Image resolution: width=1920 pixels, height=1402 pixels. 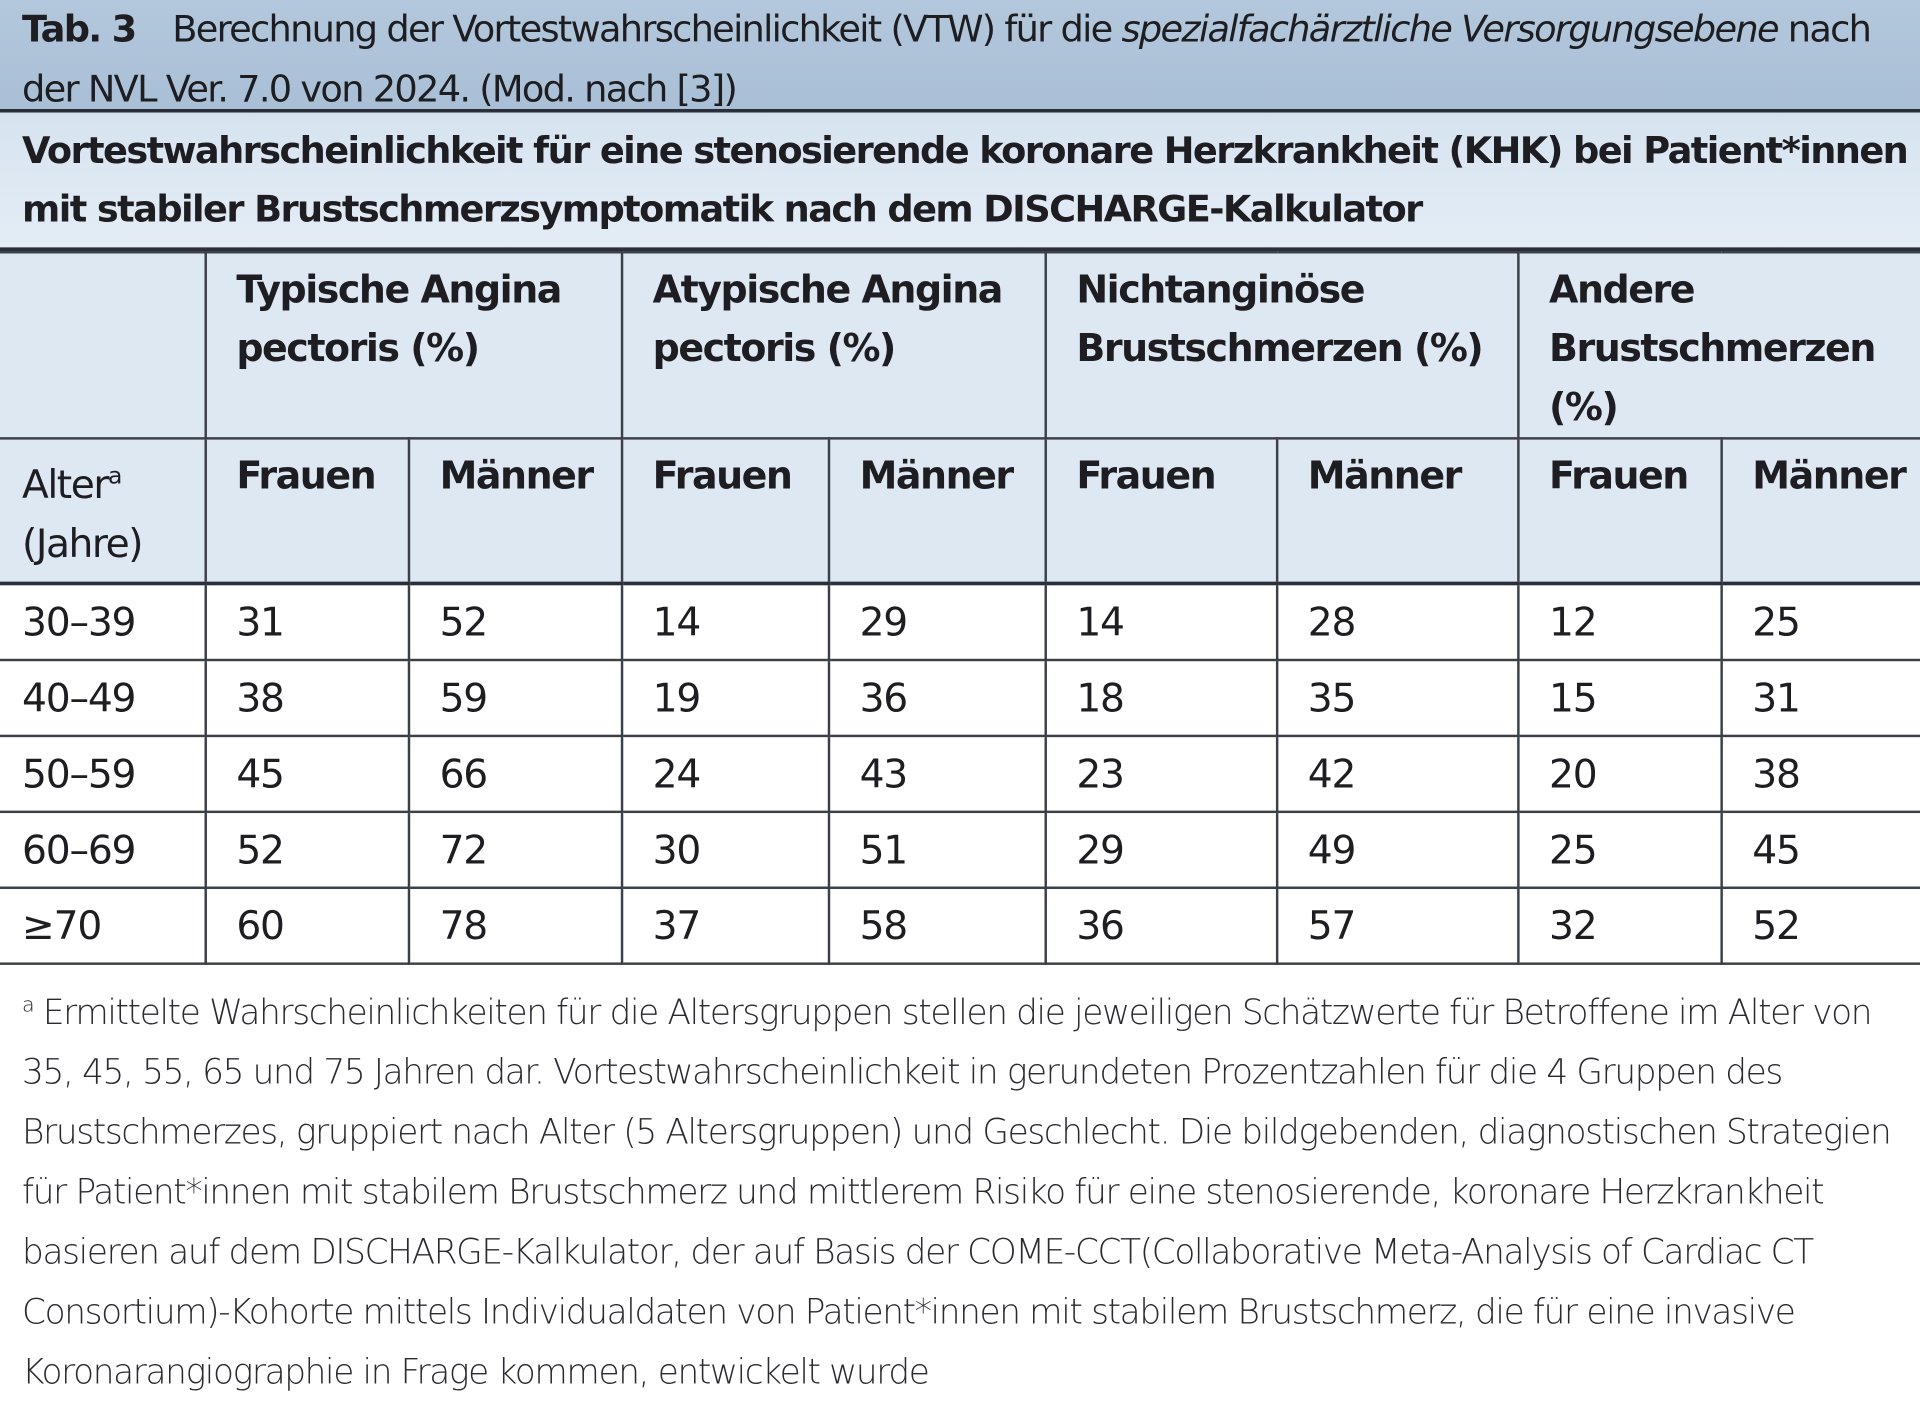 I want to click on value-cell: 15, so click(x=1620, y=698).